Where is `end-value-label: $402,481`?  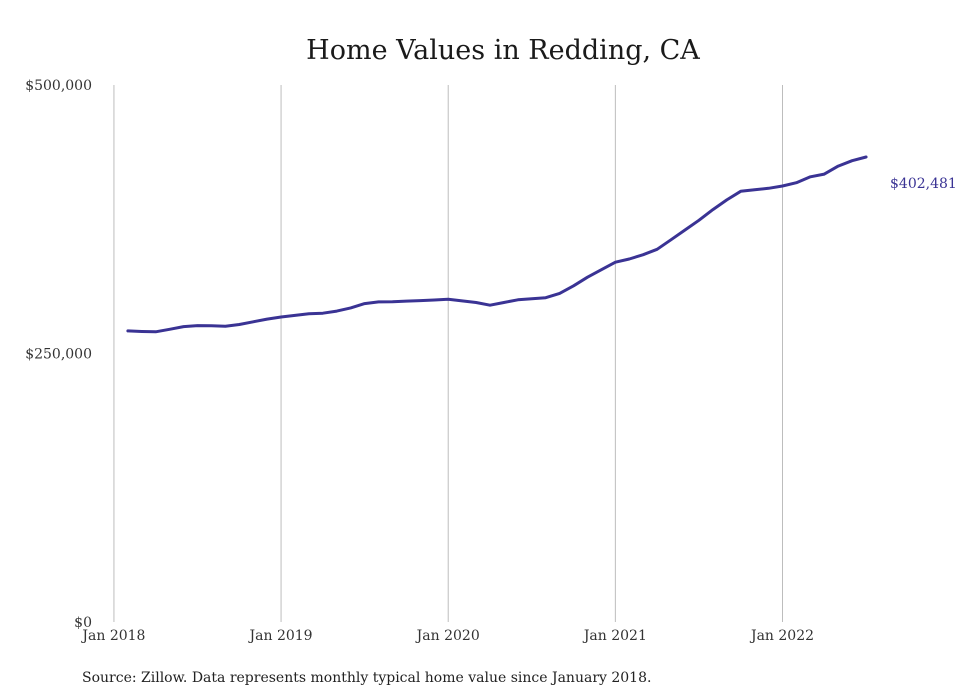 end-value-label: $402,481 is located at coordinates (923, 184).